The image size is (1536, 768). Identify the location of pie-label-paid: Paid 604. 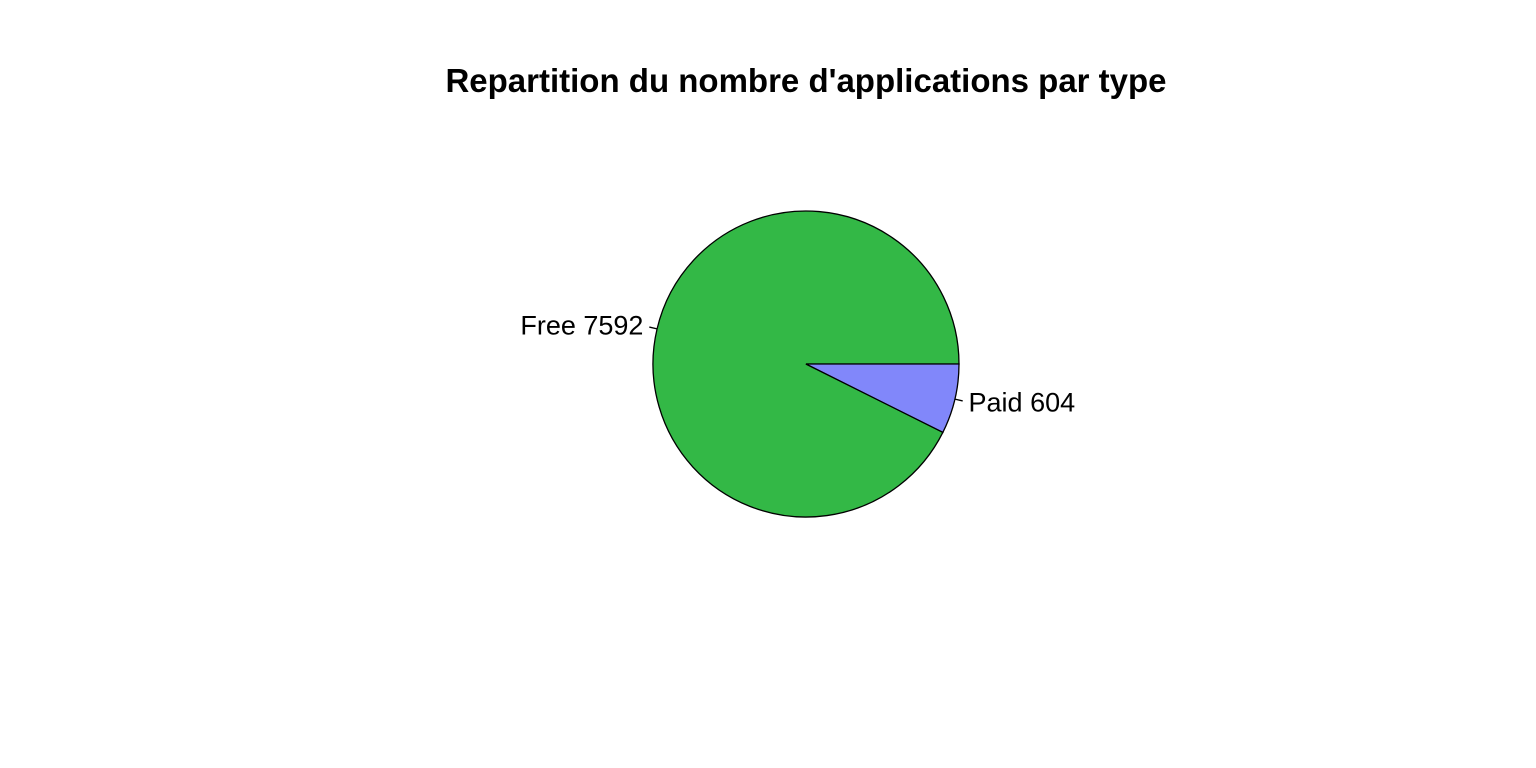
(1022, 402).